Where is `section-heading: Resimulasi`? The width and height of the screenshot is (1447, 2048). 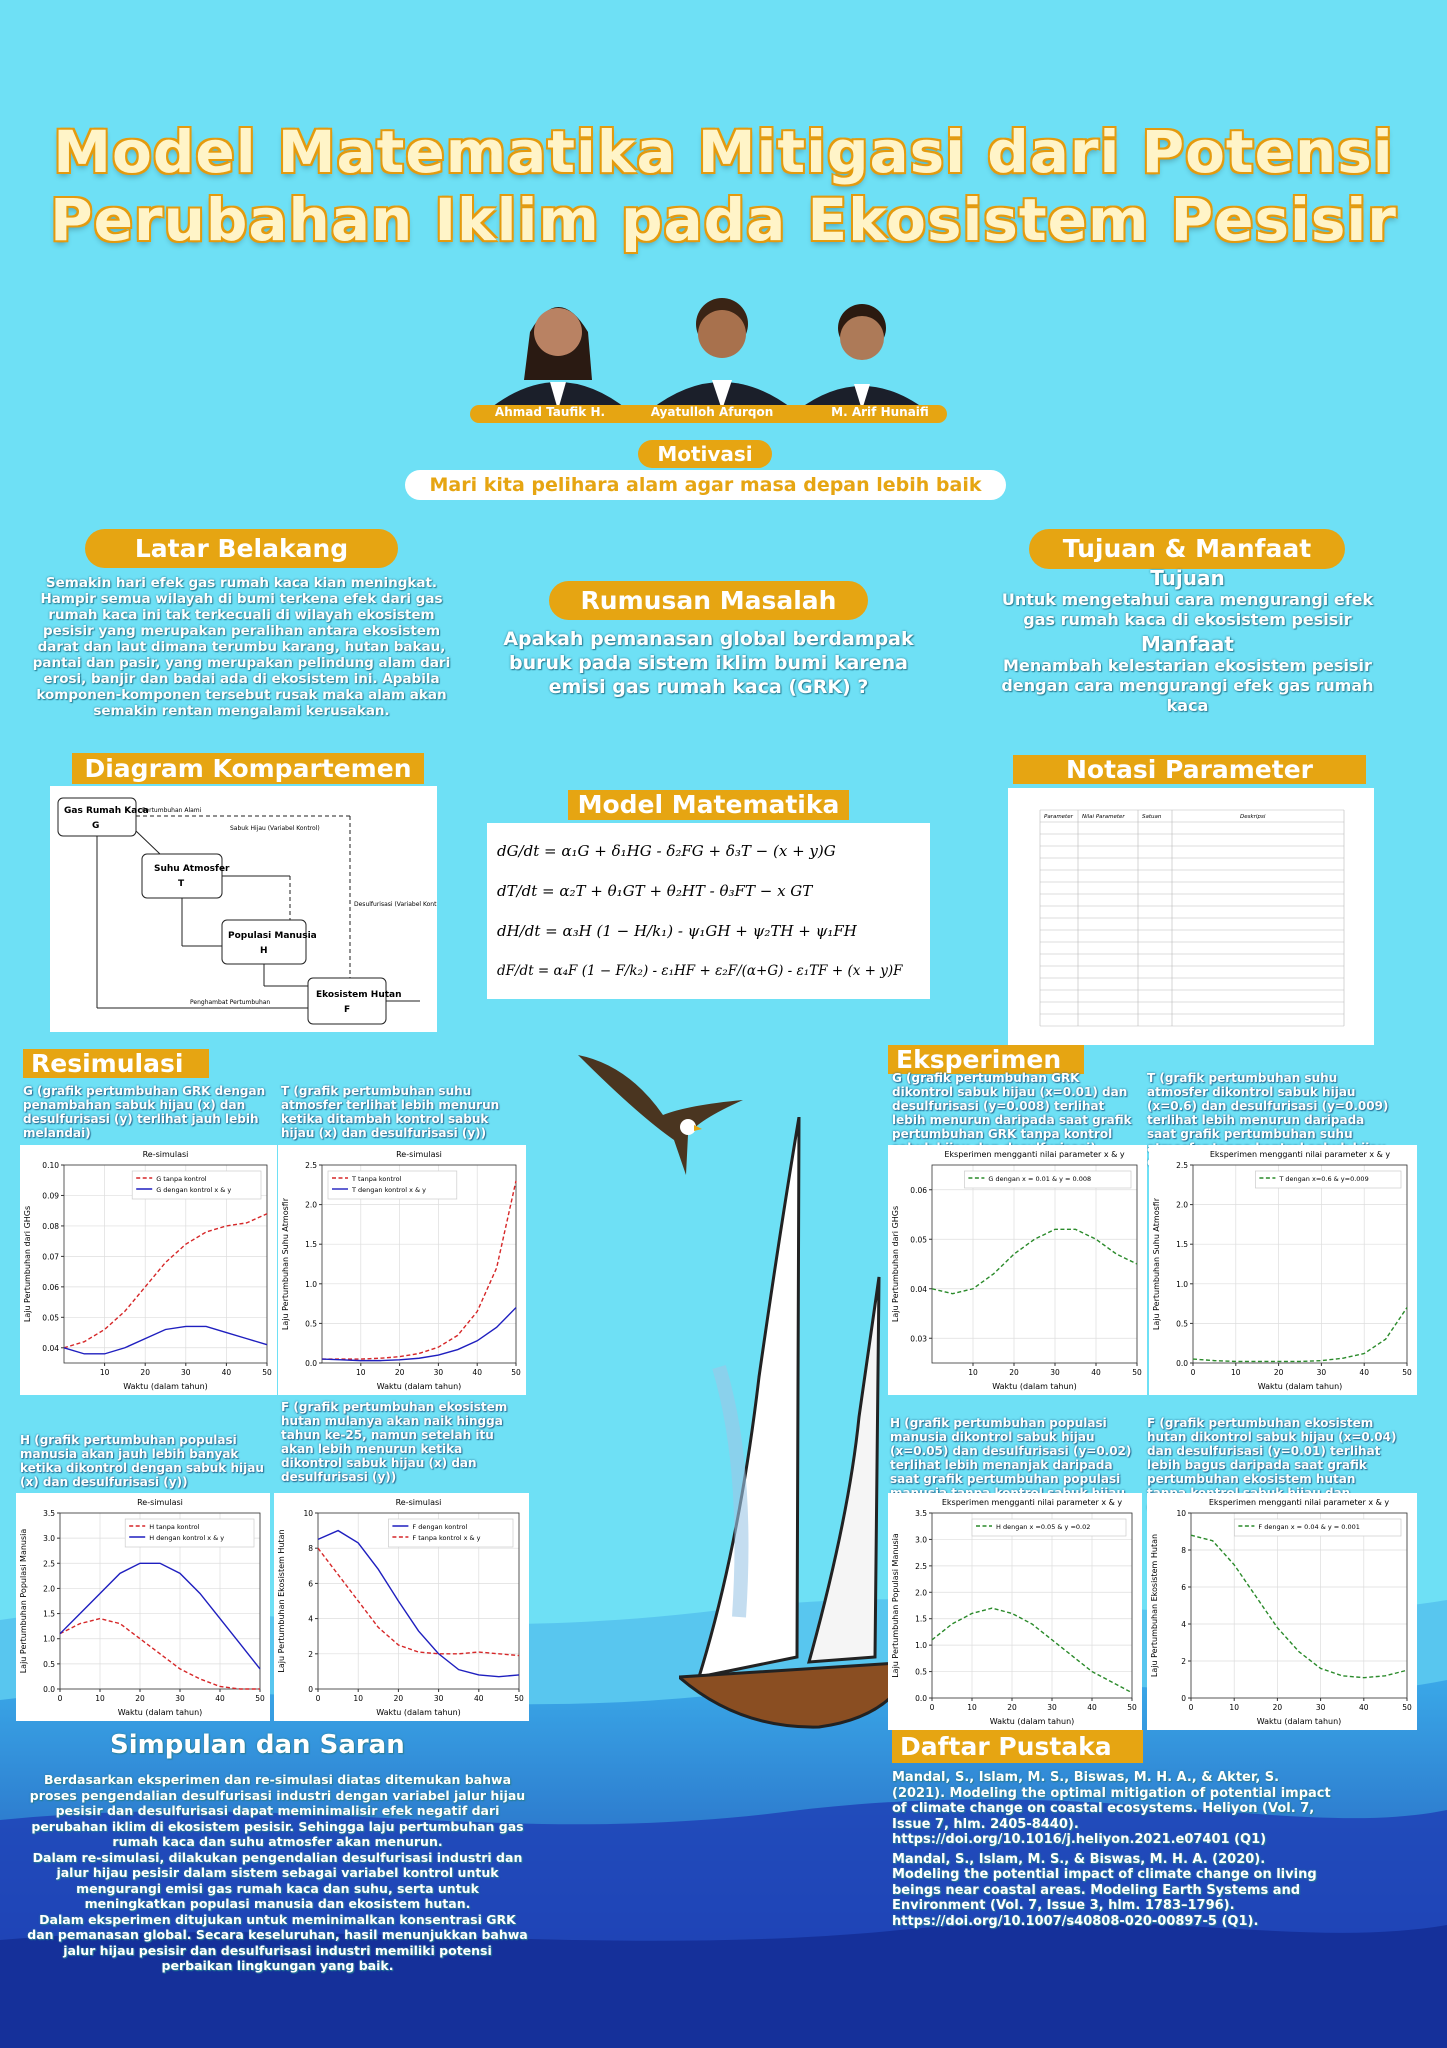
section-heading: Resimulasi is located at coordinates (116, 1063).